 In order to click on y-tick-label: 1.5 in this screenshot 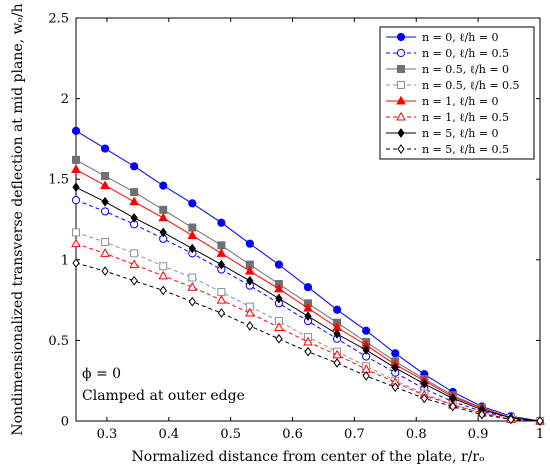, I will do `click(58, 180)`.